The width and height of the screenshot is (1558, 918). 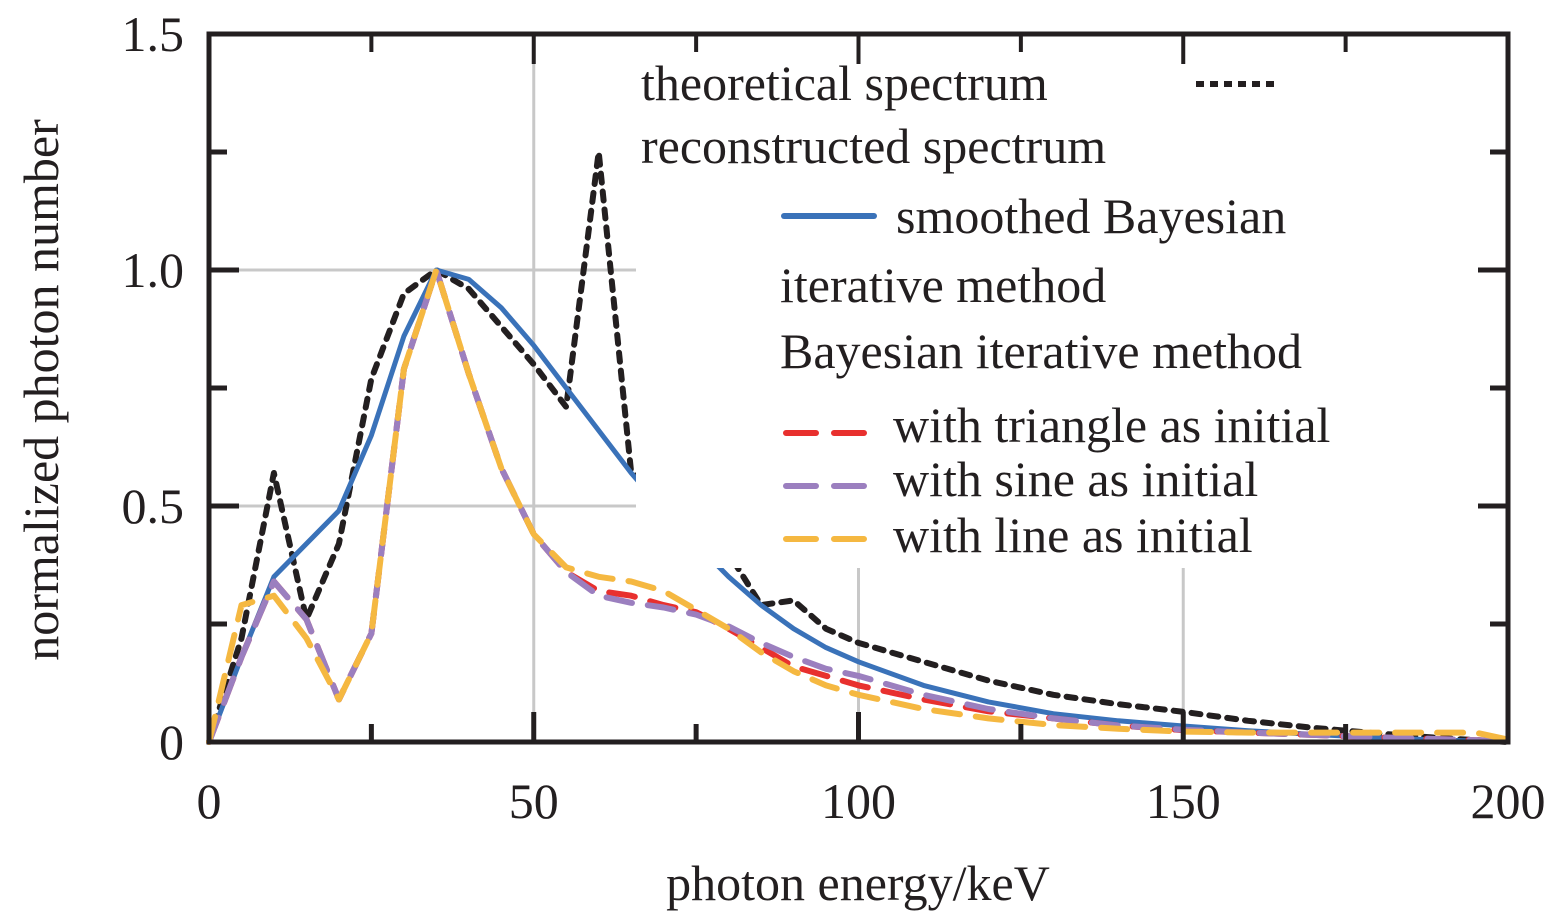 What do you see at coordinates (534, 801) in the screenshot?
I see `x-tick-label: 50` at bounding box center [534, 801].